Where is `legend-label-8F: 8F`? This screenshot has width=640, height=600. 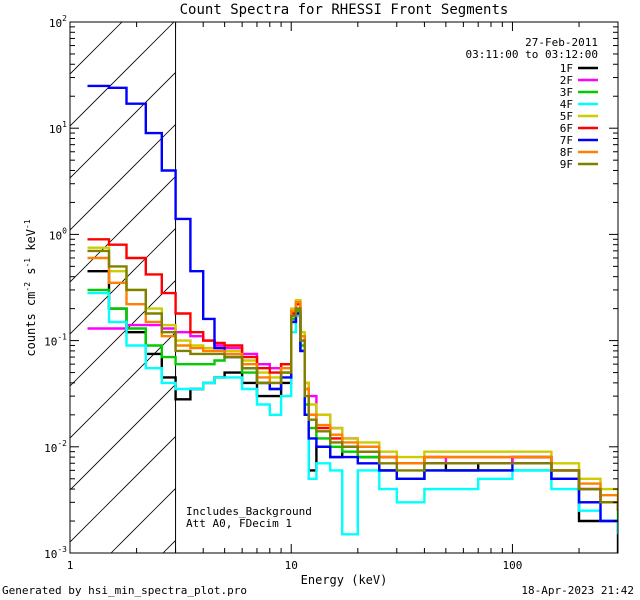
legend-label-8F: 8F is located at coordinates (566, 152).